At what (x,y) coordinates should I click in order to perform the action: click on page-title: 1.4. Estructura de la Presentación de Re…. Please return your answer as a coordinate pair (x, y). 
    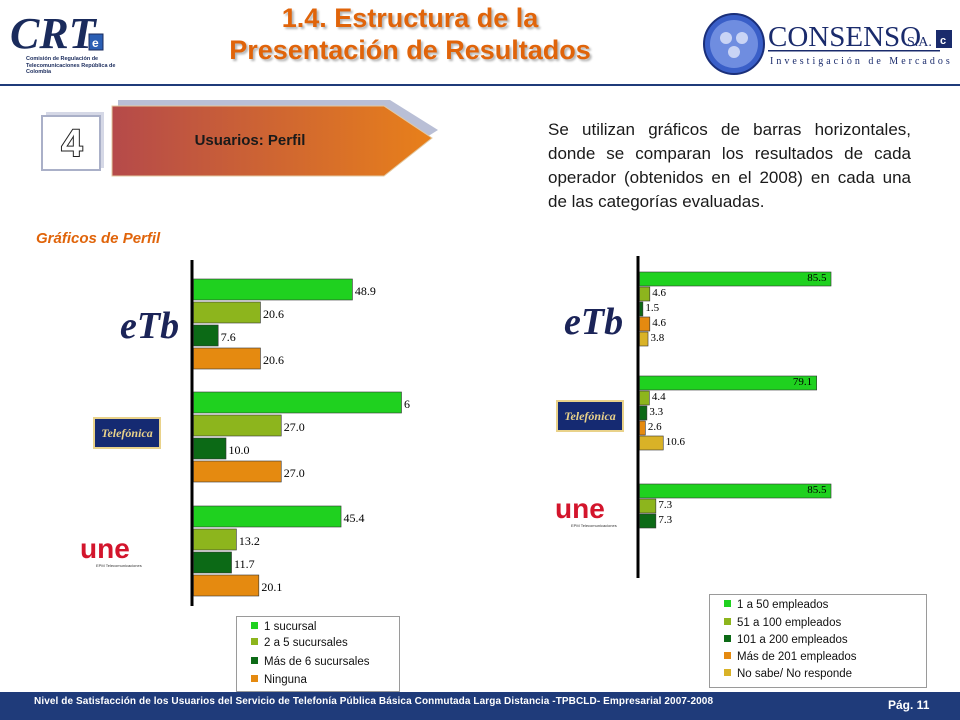
    Looking at the image, I should click on (410, 34).